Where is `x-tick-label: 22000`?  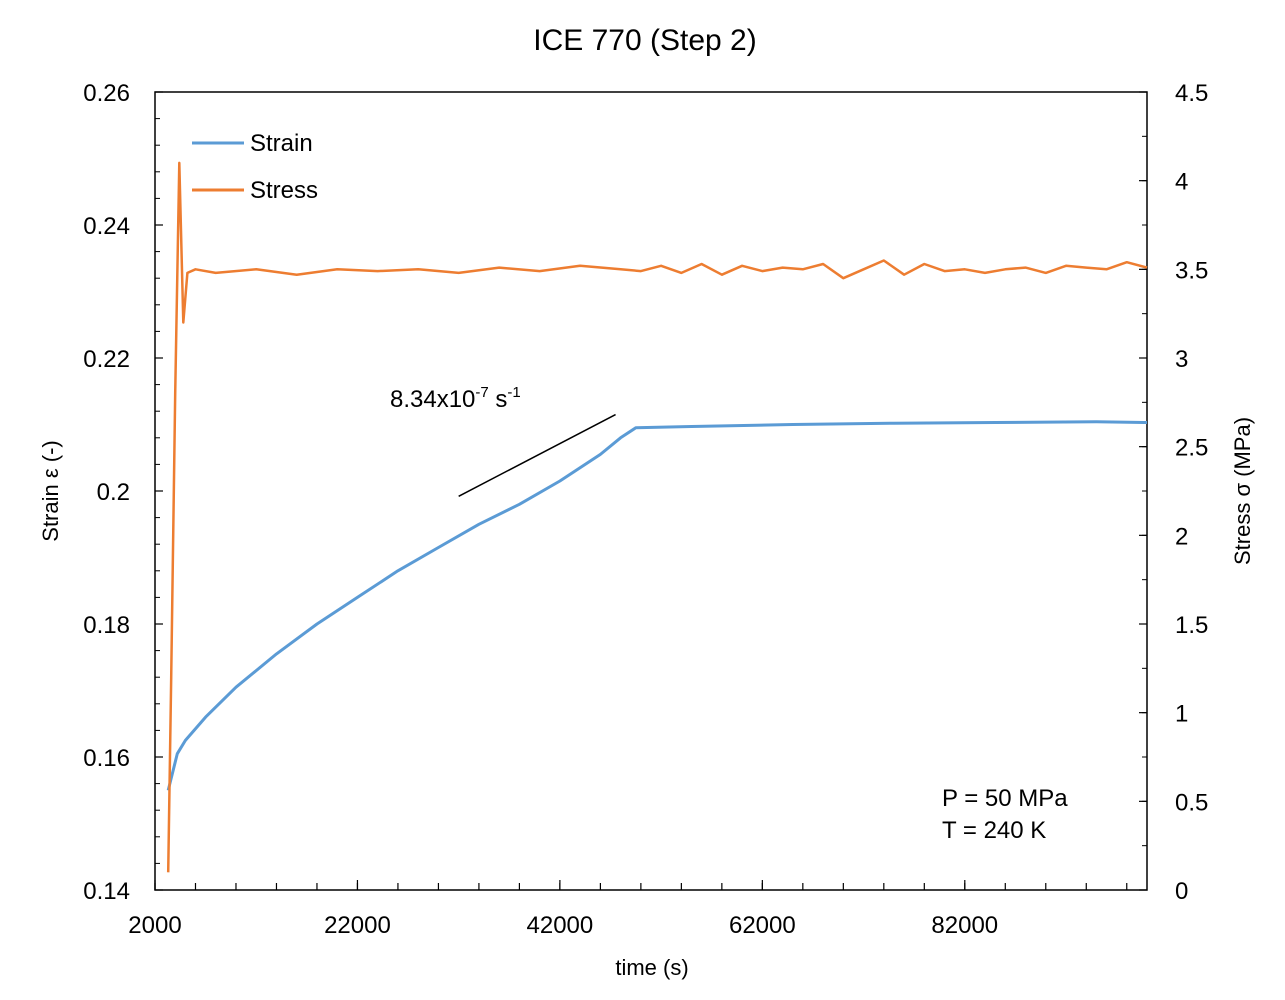
x-tick-label: 22000 is located at coordinates (357, 925).